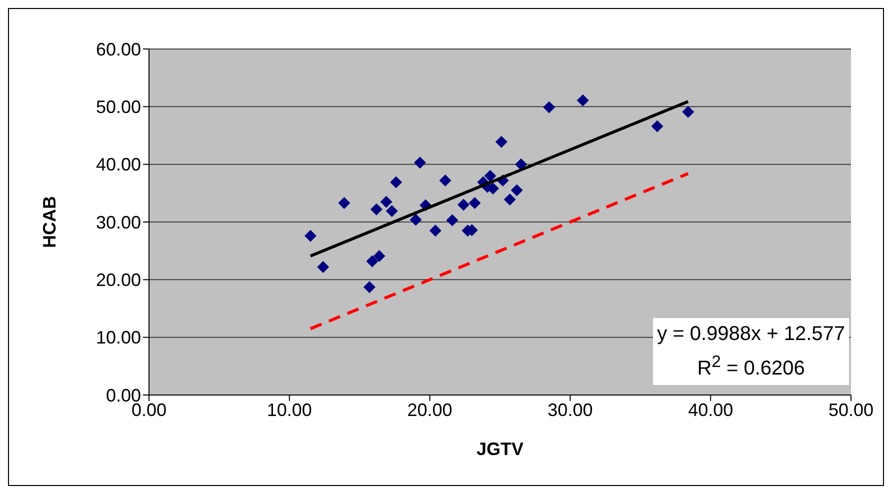 The image size is (890, 490). I want to click on y-tick-label: 50.00, so click(118, 107).